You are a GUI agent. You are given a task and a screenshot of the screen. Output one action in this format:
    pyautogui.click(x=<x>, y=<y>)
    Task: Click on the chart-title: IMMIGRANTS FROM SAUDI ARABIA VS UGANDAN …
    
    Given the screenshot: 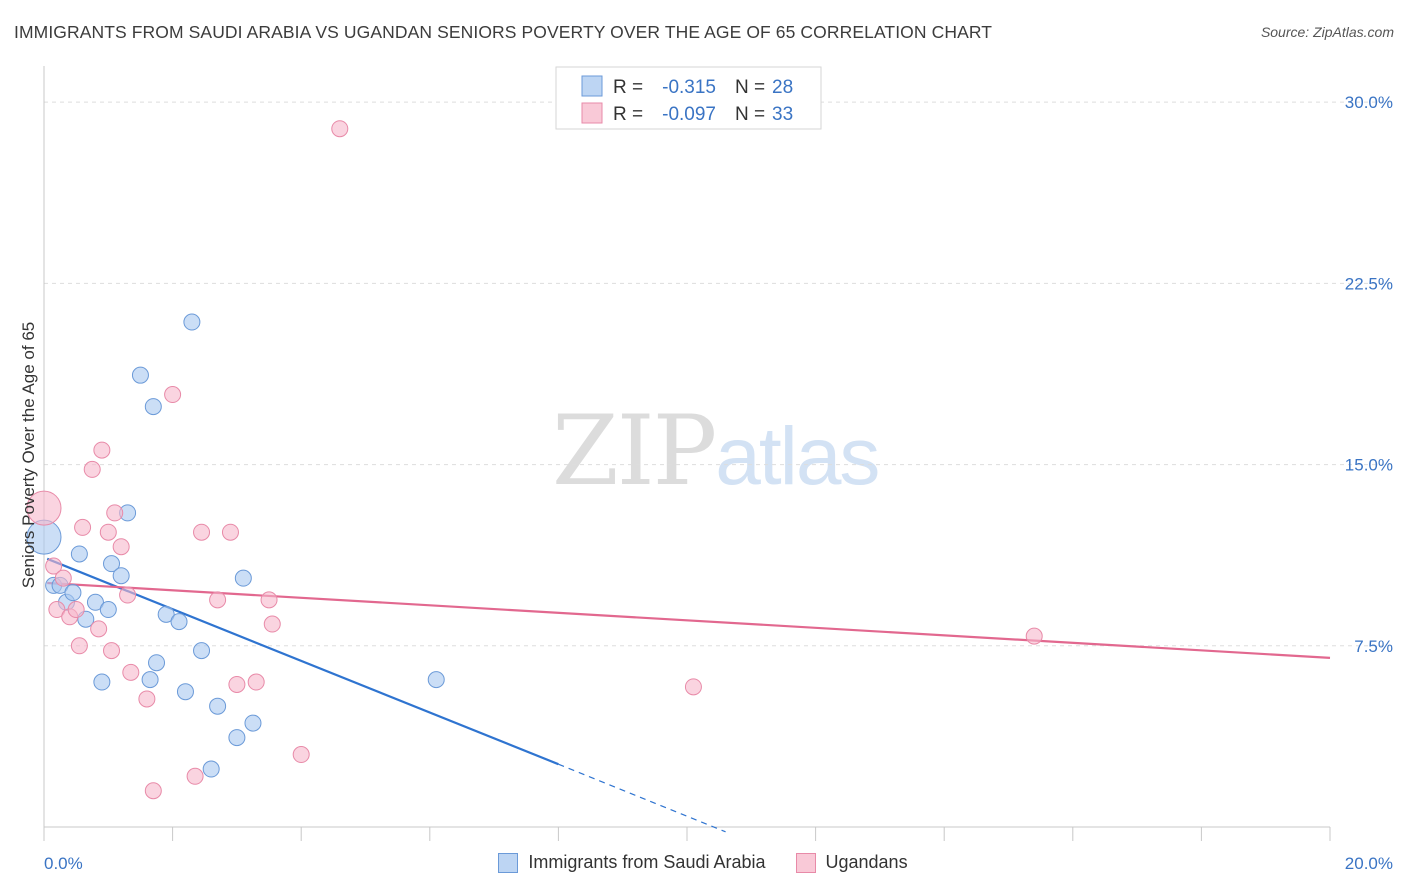 What is the action you would take?
    pyautogui.click(x=503, y=32)
    